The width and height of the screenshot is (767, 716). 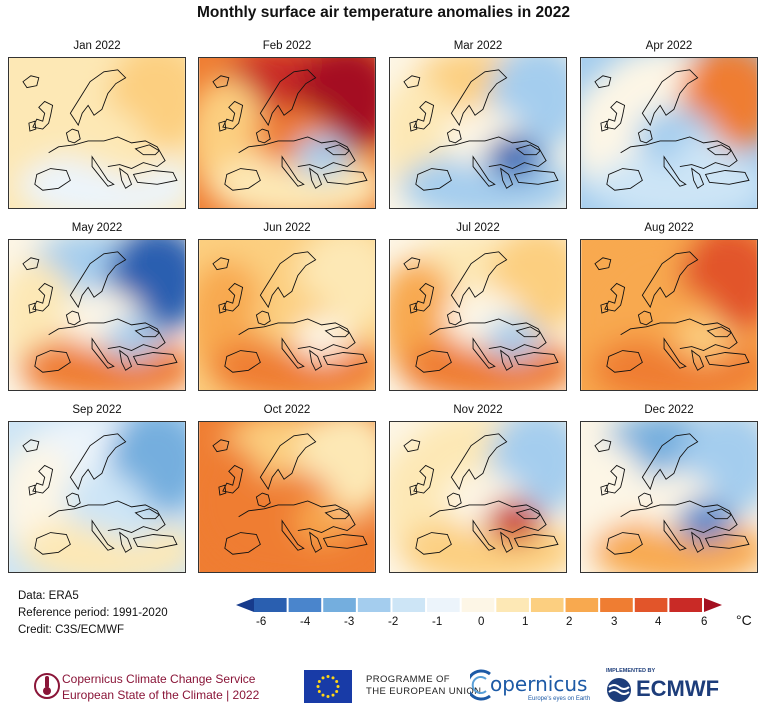 I want to click on panel-label: Mar 2022, so click(x=478, y=46).